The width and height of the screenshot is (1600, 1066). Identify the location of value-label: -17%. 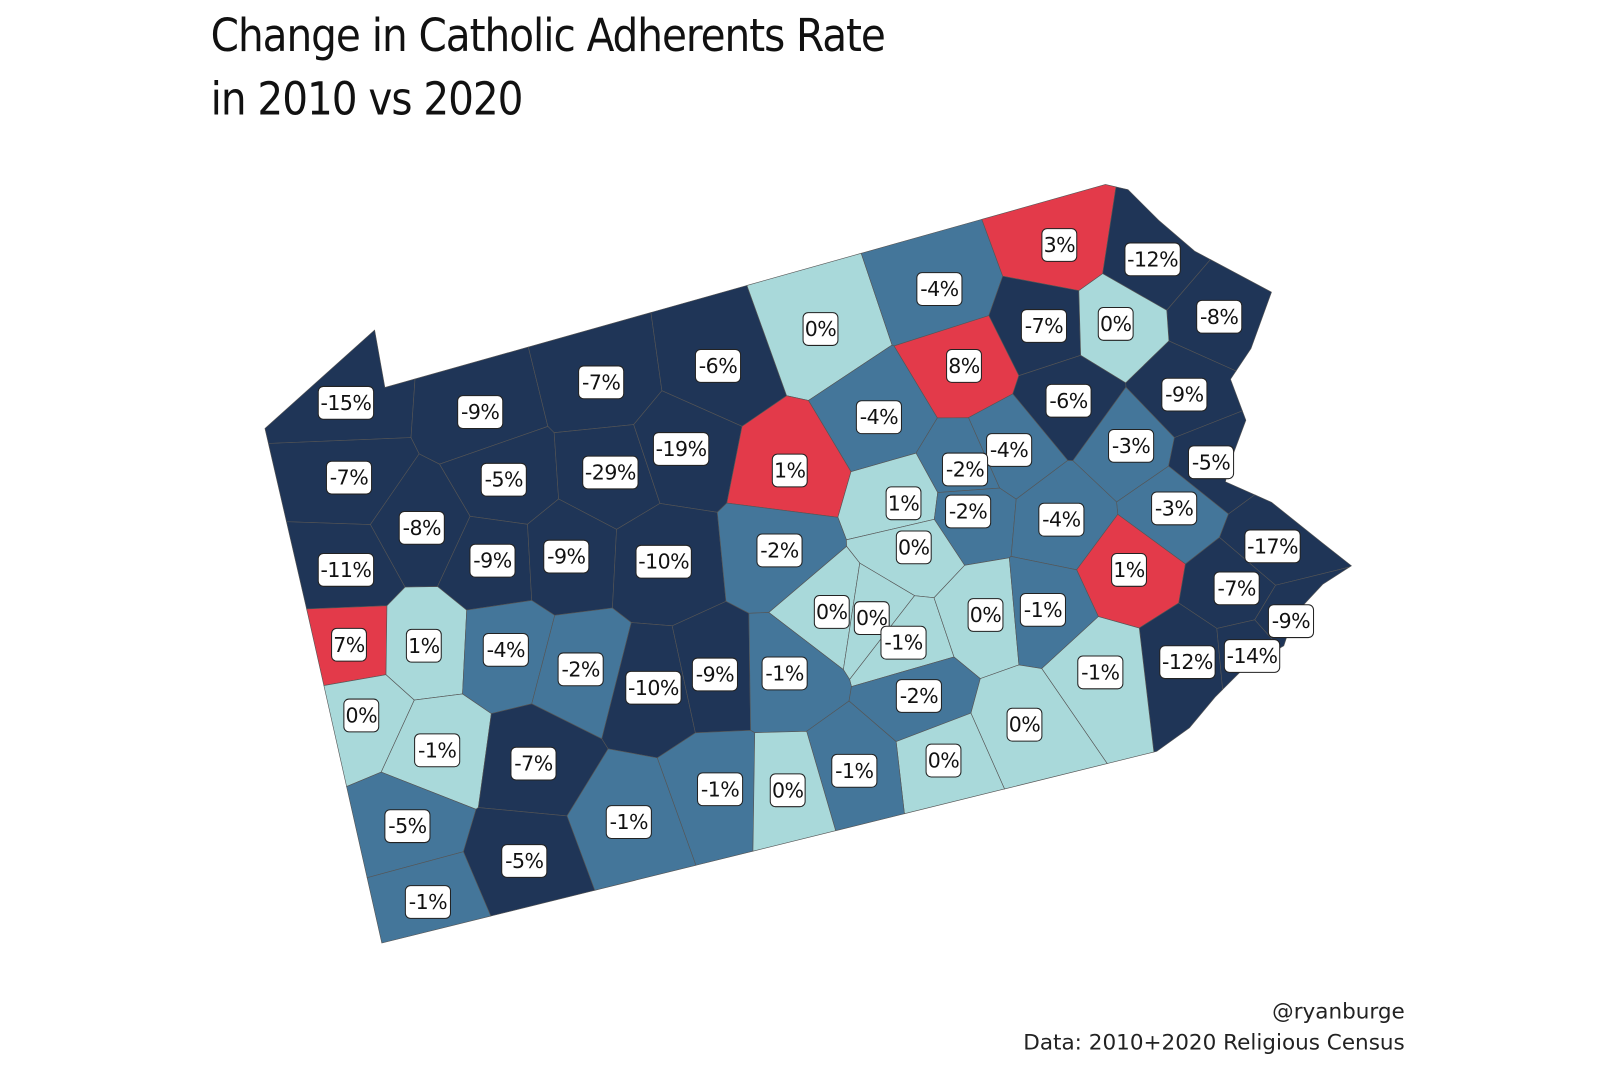
(1272, 546).